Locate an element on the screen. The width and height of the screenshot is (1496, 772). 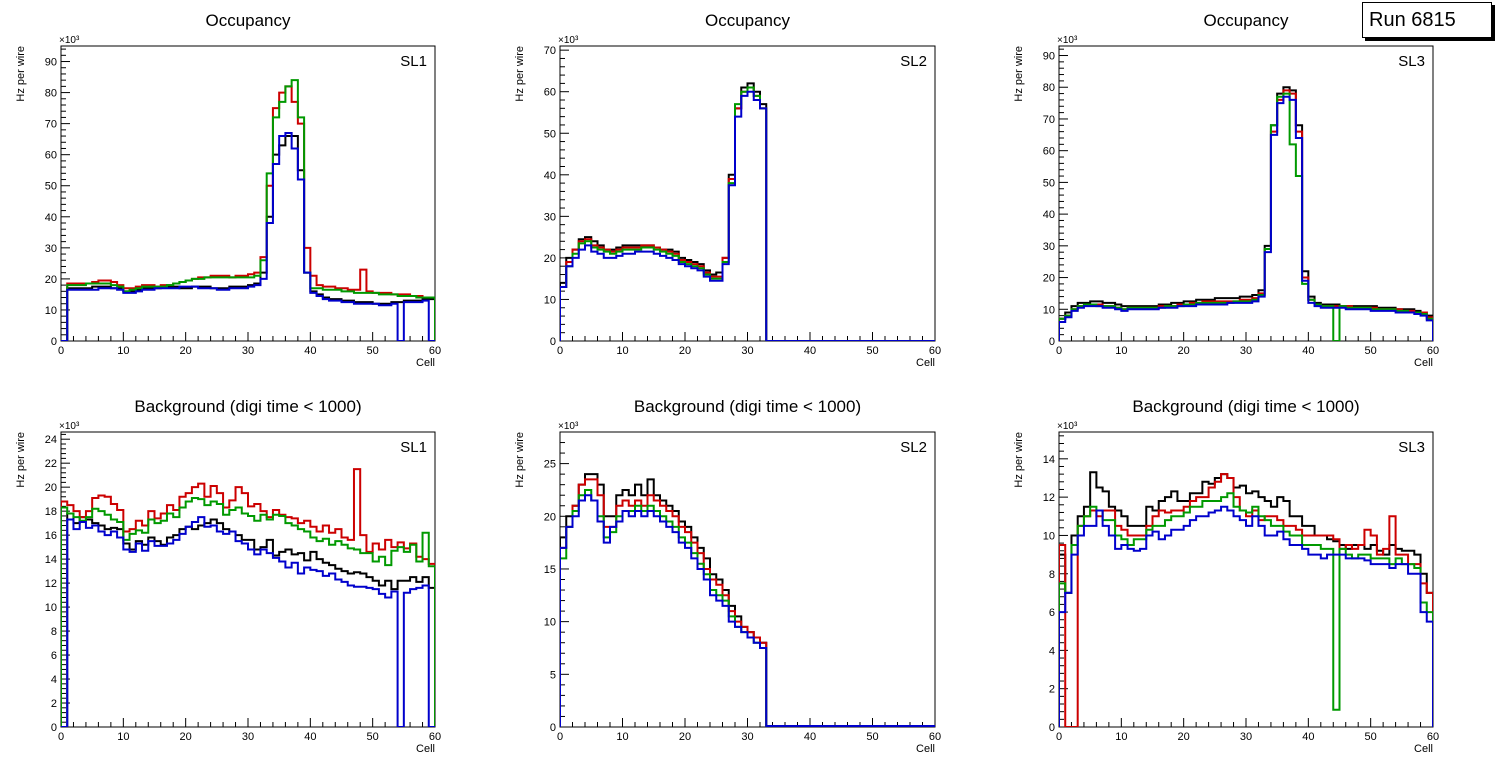
y-tick-label: 90 is located at coordinates (1049, 57).